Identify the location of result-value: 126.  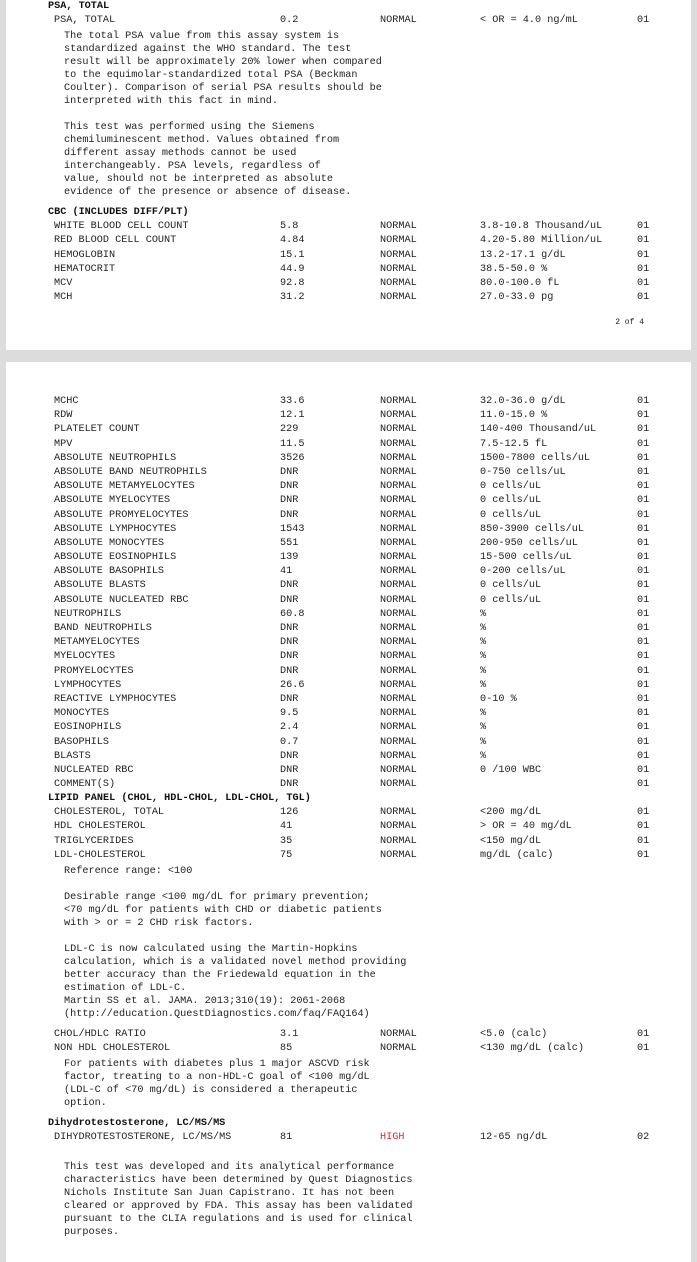
(289, 813).